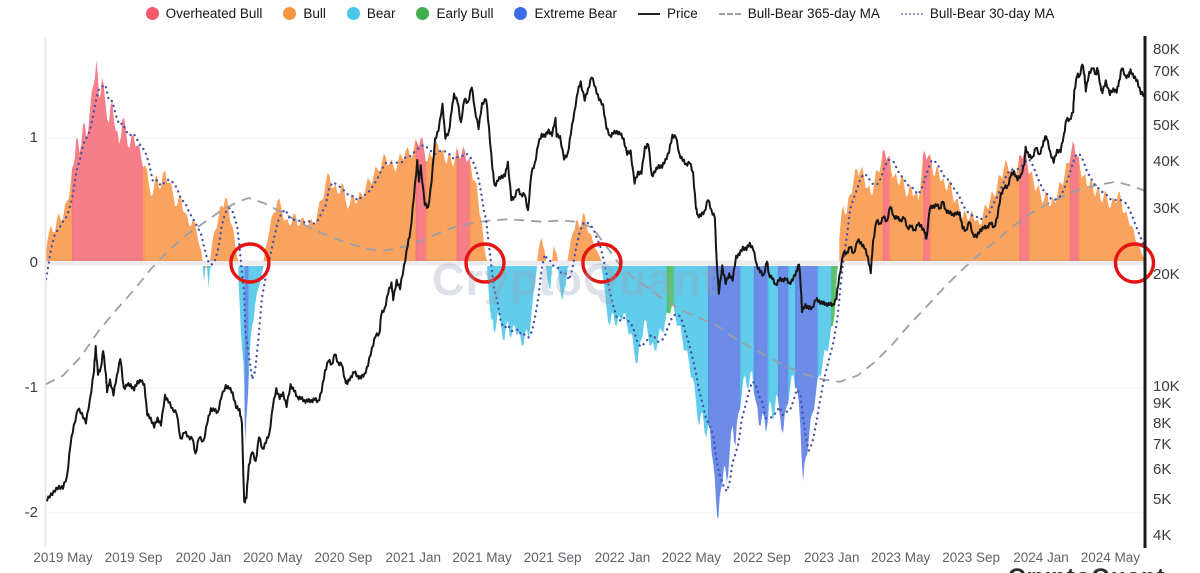  Describe the element at coordinates (992, 13) in the screenshot. I see `legend-label: Bull-Bear 30-day MA` at that location.